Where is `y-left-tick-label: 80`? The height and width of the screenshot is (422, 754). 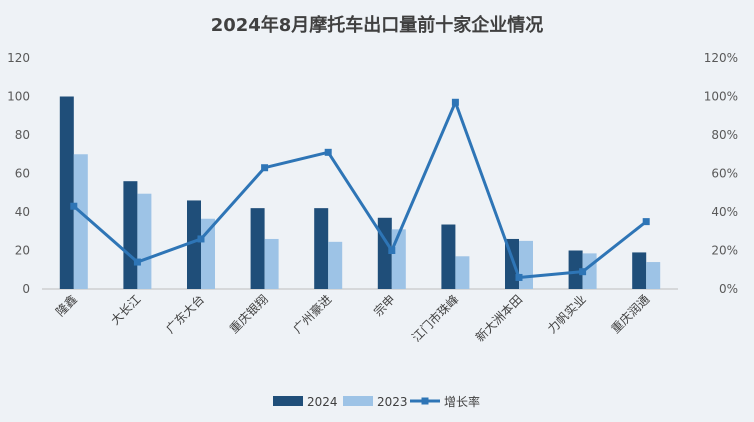
y-left-tick-label: 80 is located at coordinates (22, 135).